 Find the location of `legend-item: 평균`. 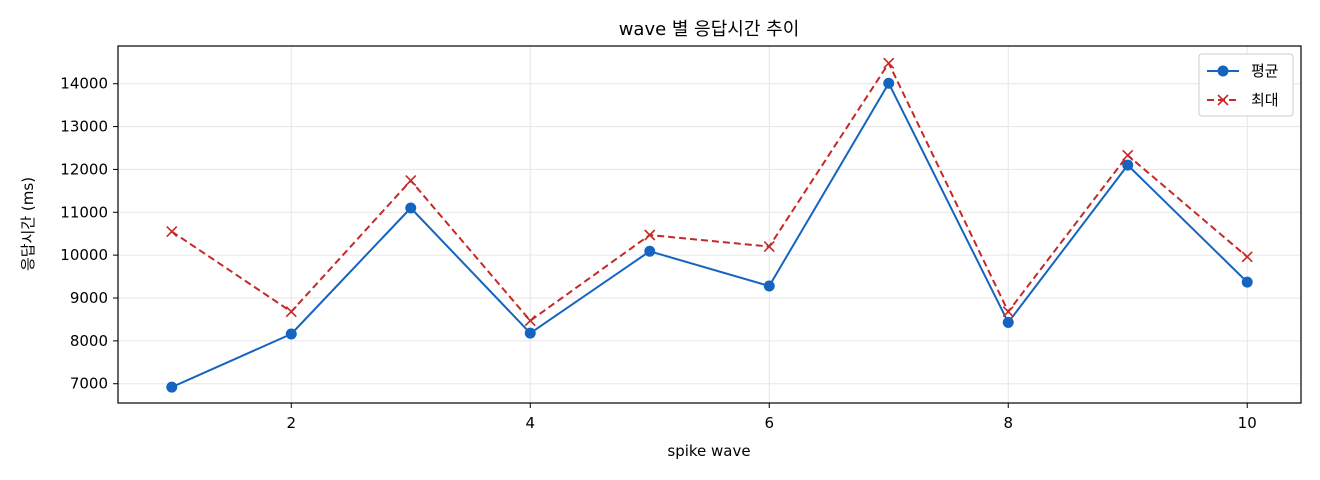

legend-item: 평균 is located at coordinates (1243, 71).